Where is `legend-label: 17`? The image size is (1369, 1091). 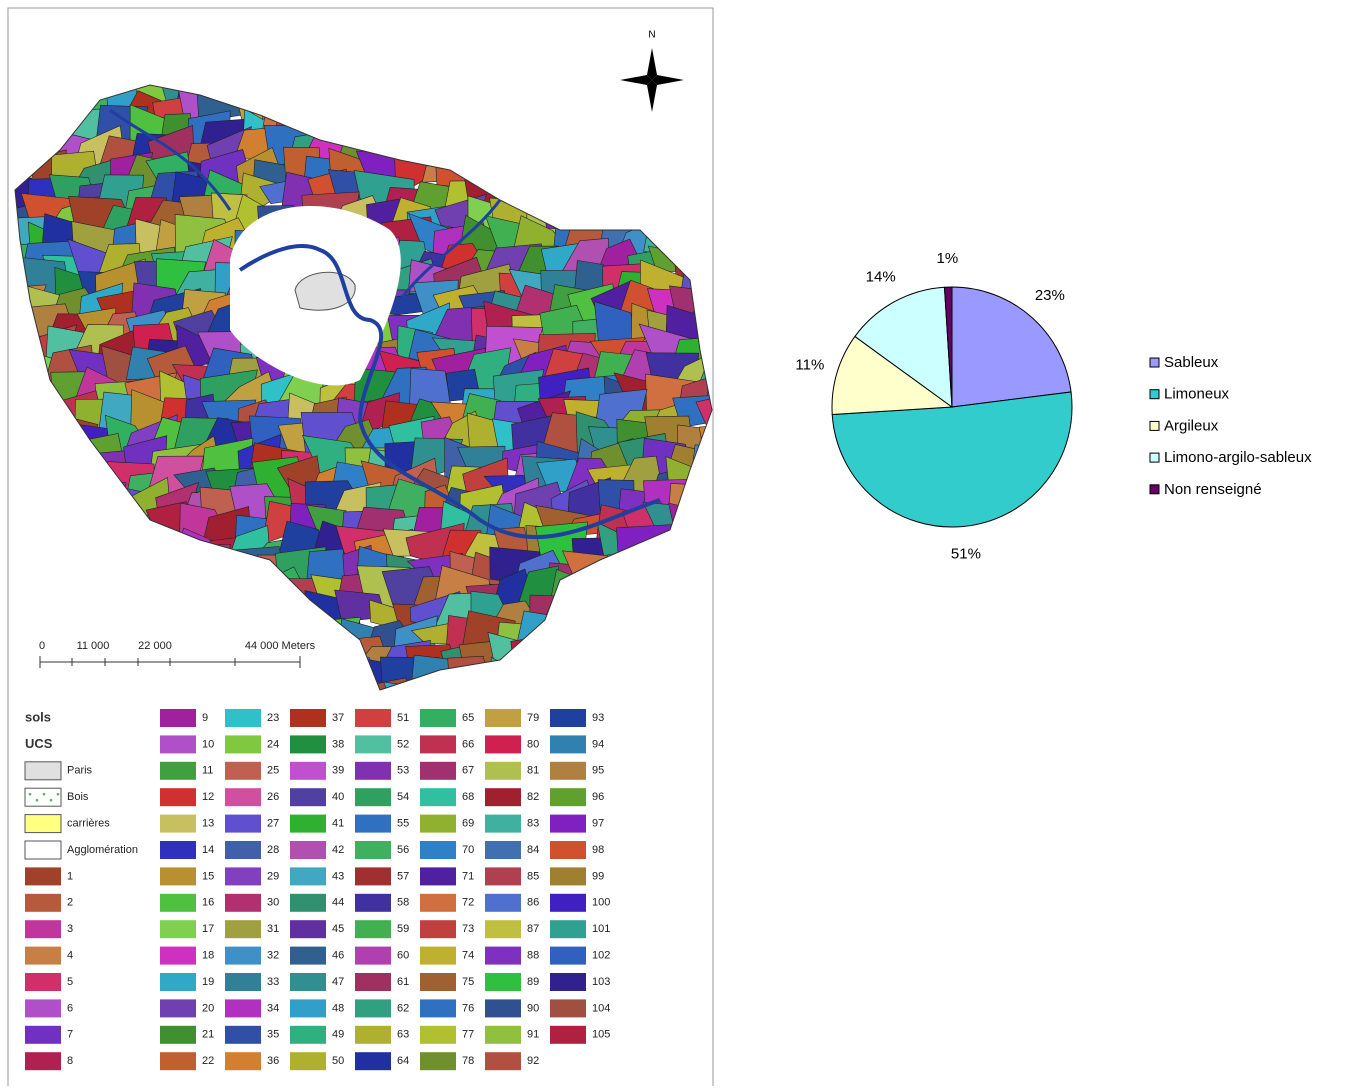
legend-label: 17 is located at coordinates (208, 929).